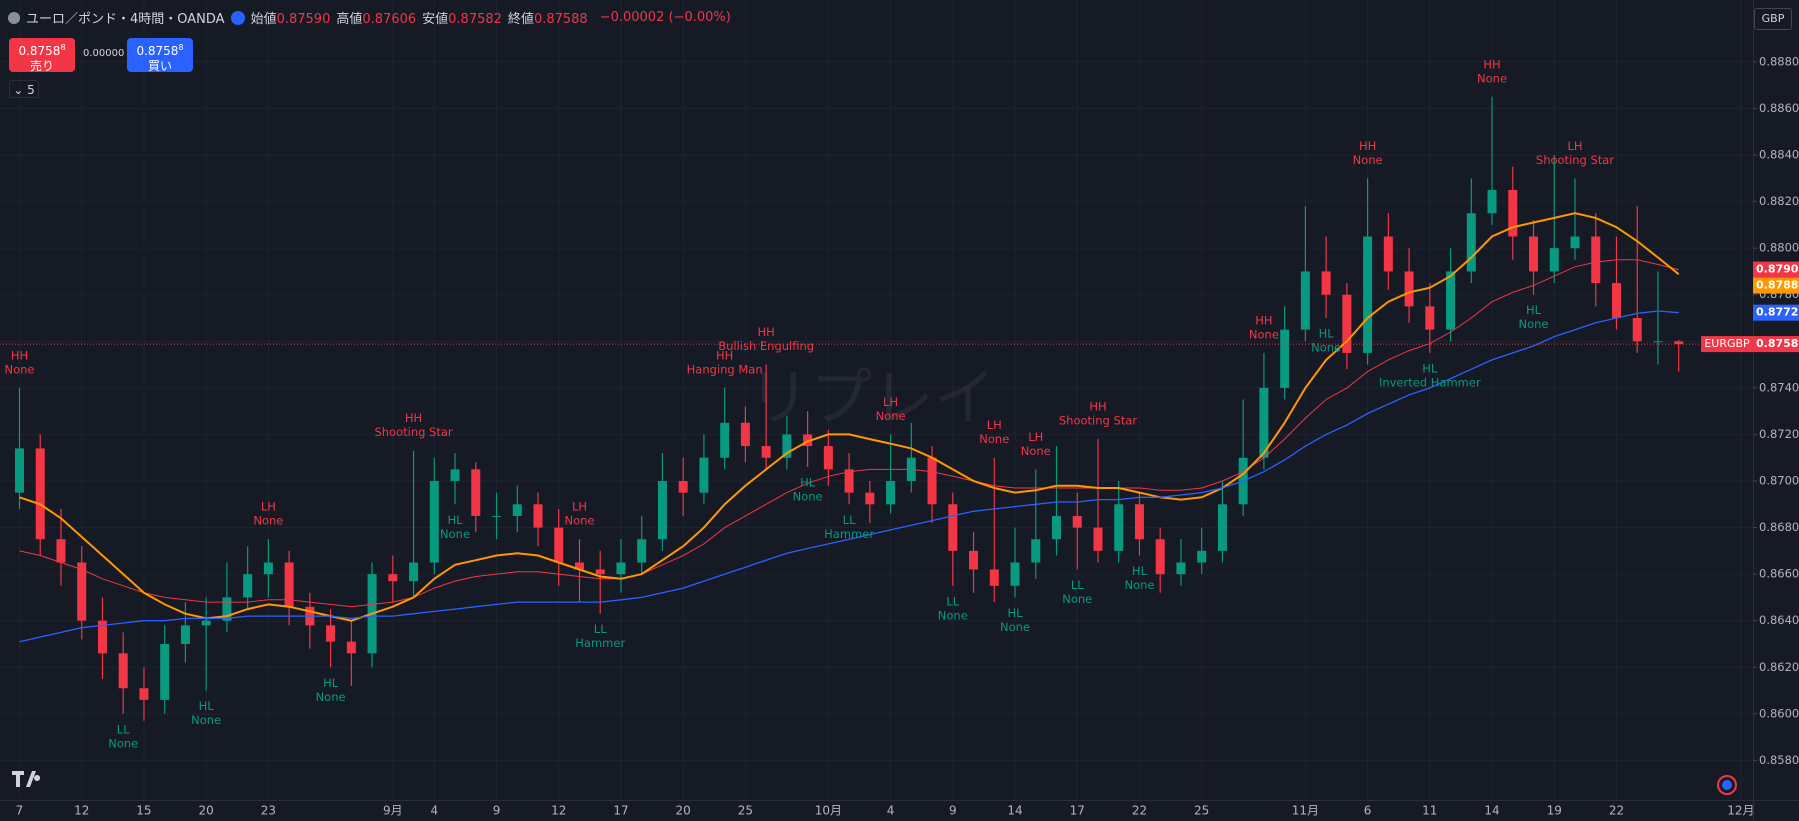  I want to click on x-tick-label: 15, so click(143, 811).